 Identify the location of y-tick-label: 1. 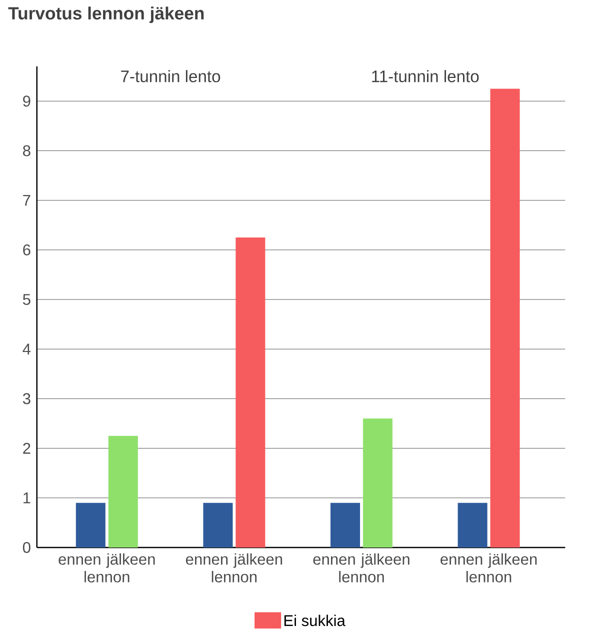
(27, 498).